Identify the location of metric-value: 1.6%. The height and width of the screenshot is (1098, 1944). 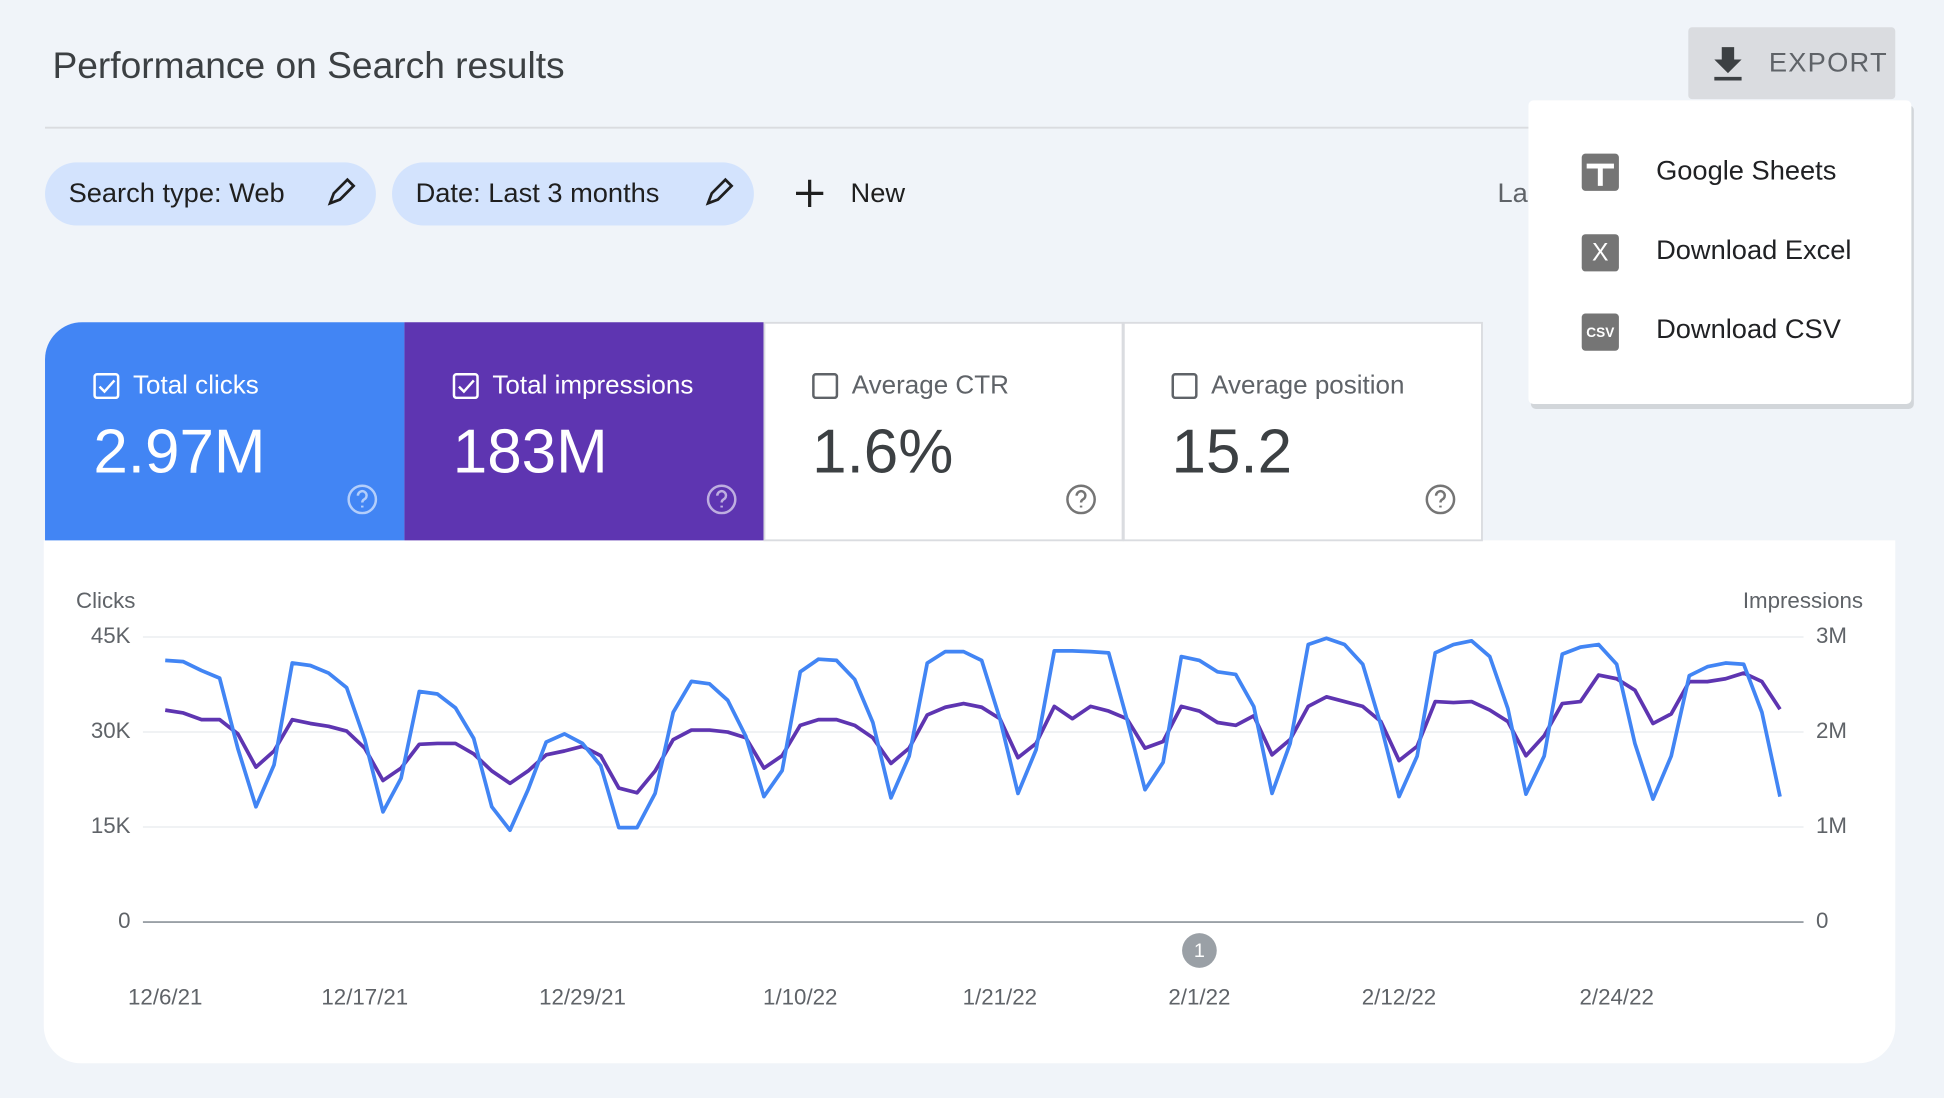
(882, 451).